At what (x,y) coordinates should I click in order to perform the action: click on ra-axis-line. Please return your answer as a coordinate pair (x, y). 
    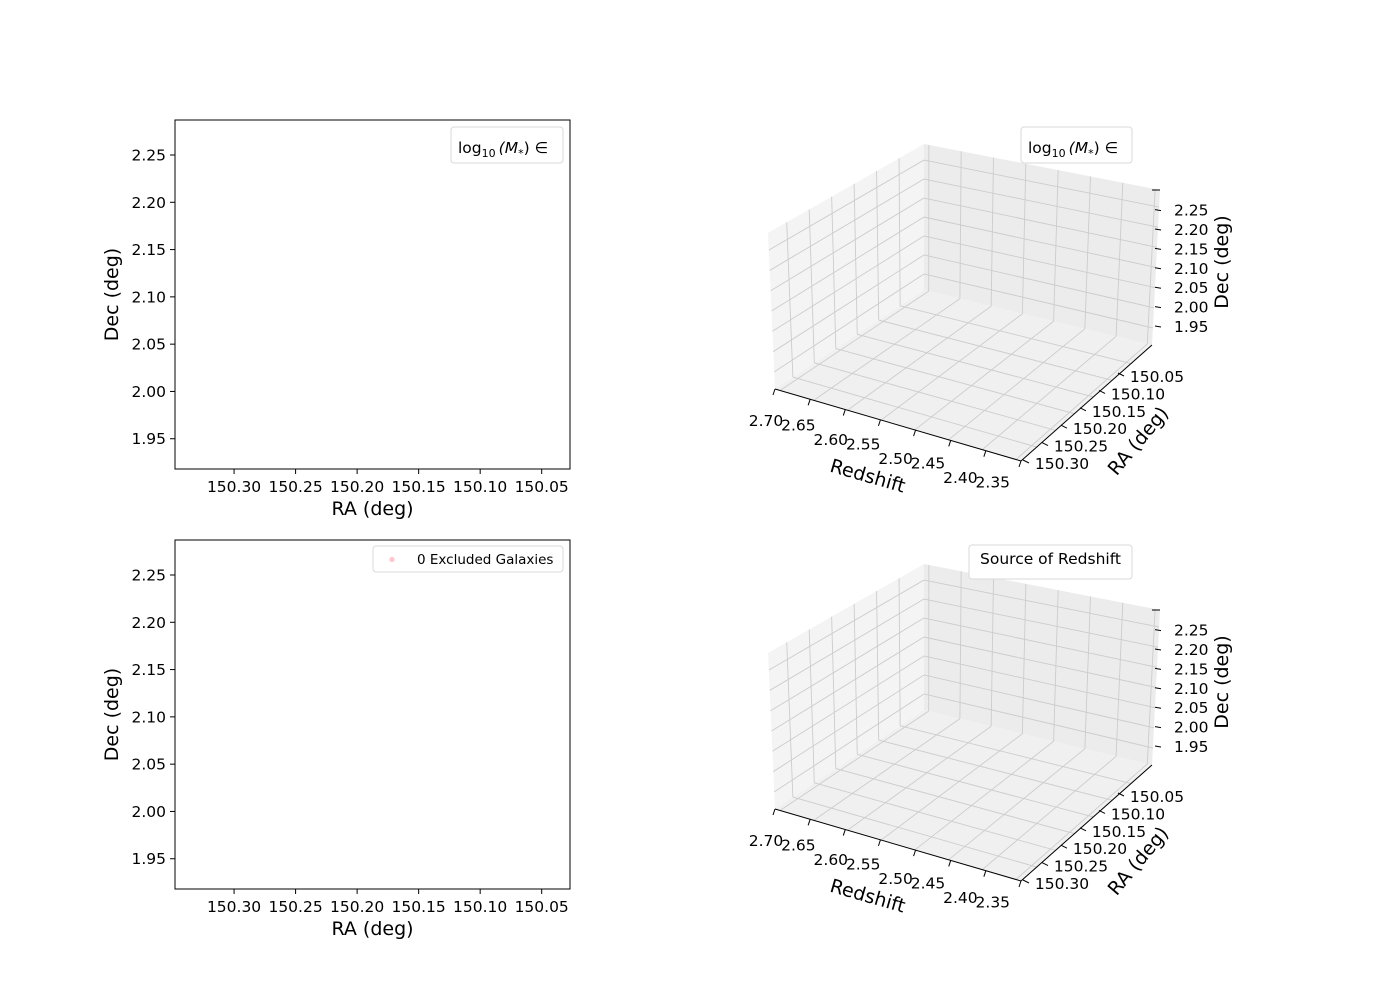
    Looking at the image, I should click on (1086, 823).